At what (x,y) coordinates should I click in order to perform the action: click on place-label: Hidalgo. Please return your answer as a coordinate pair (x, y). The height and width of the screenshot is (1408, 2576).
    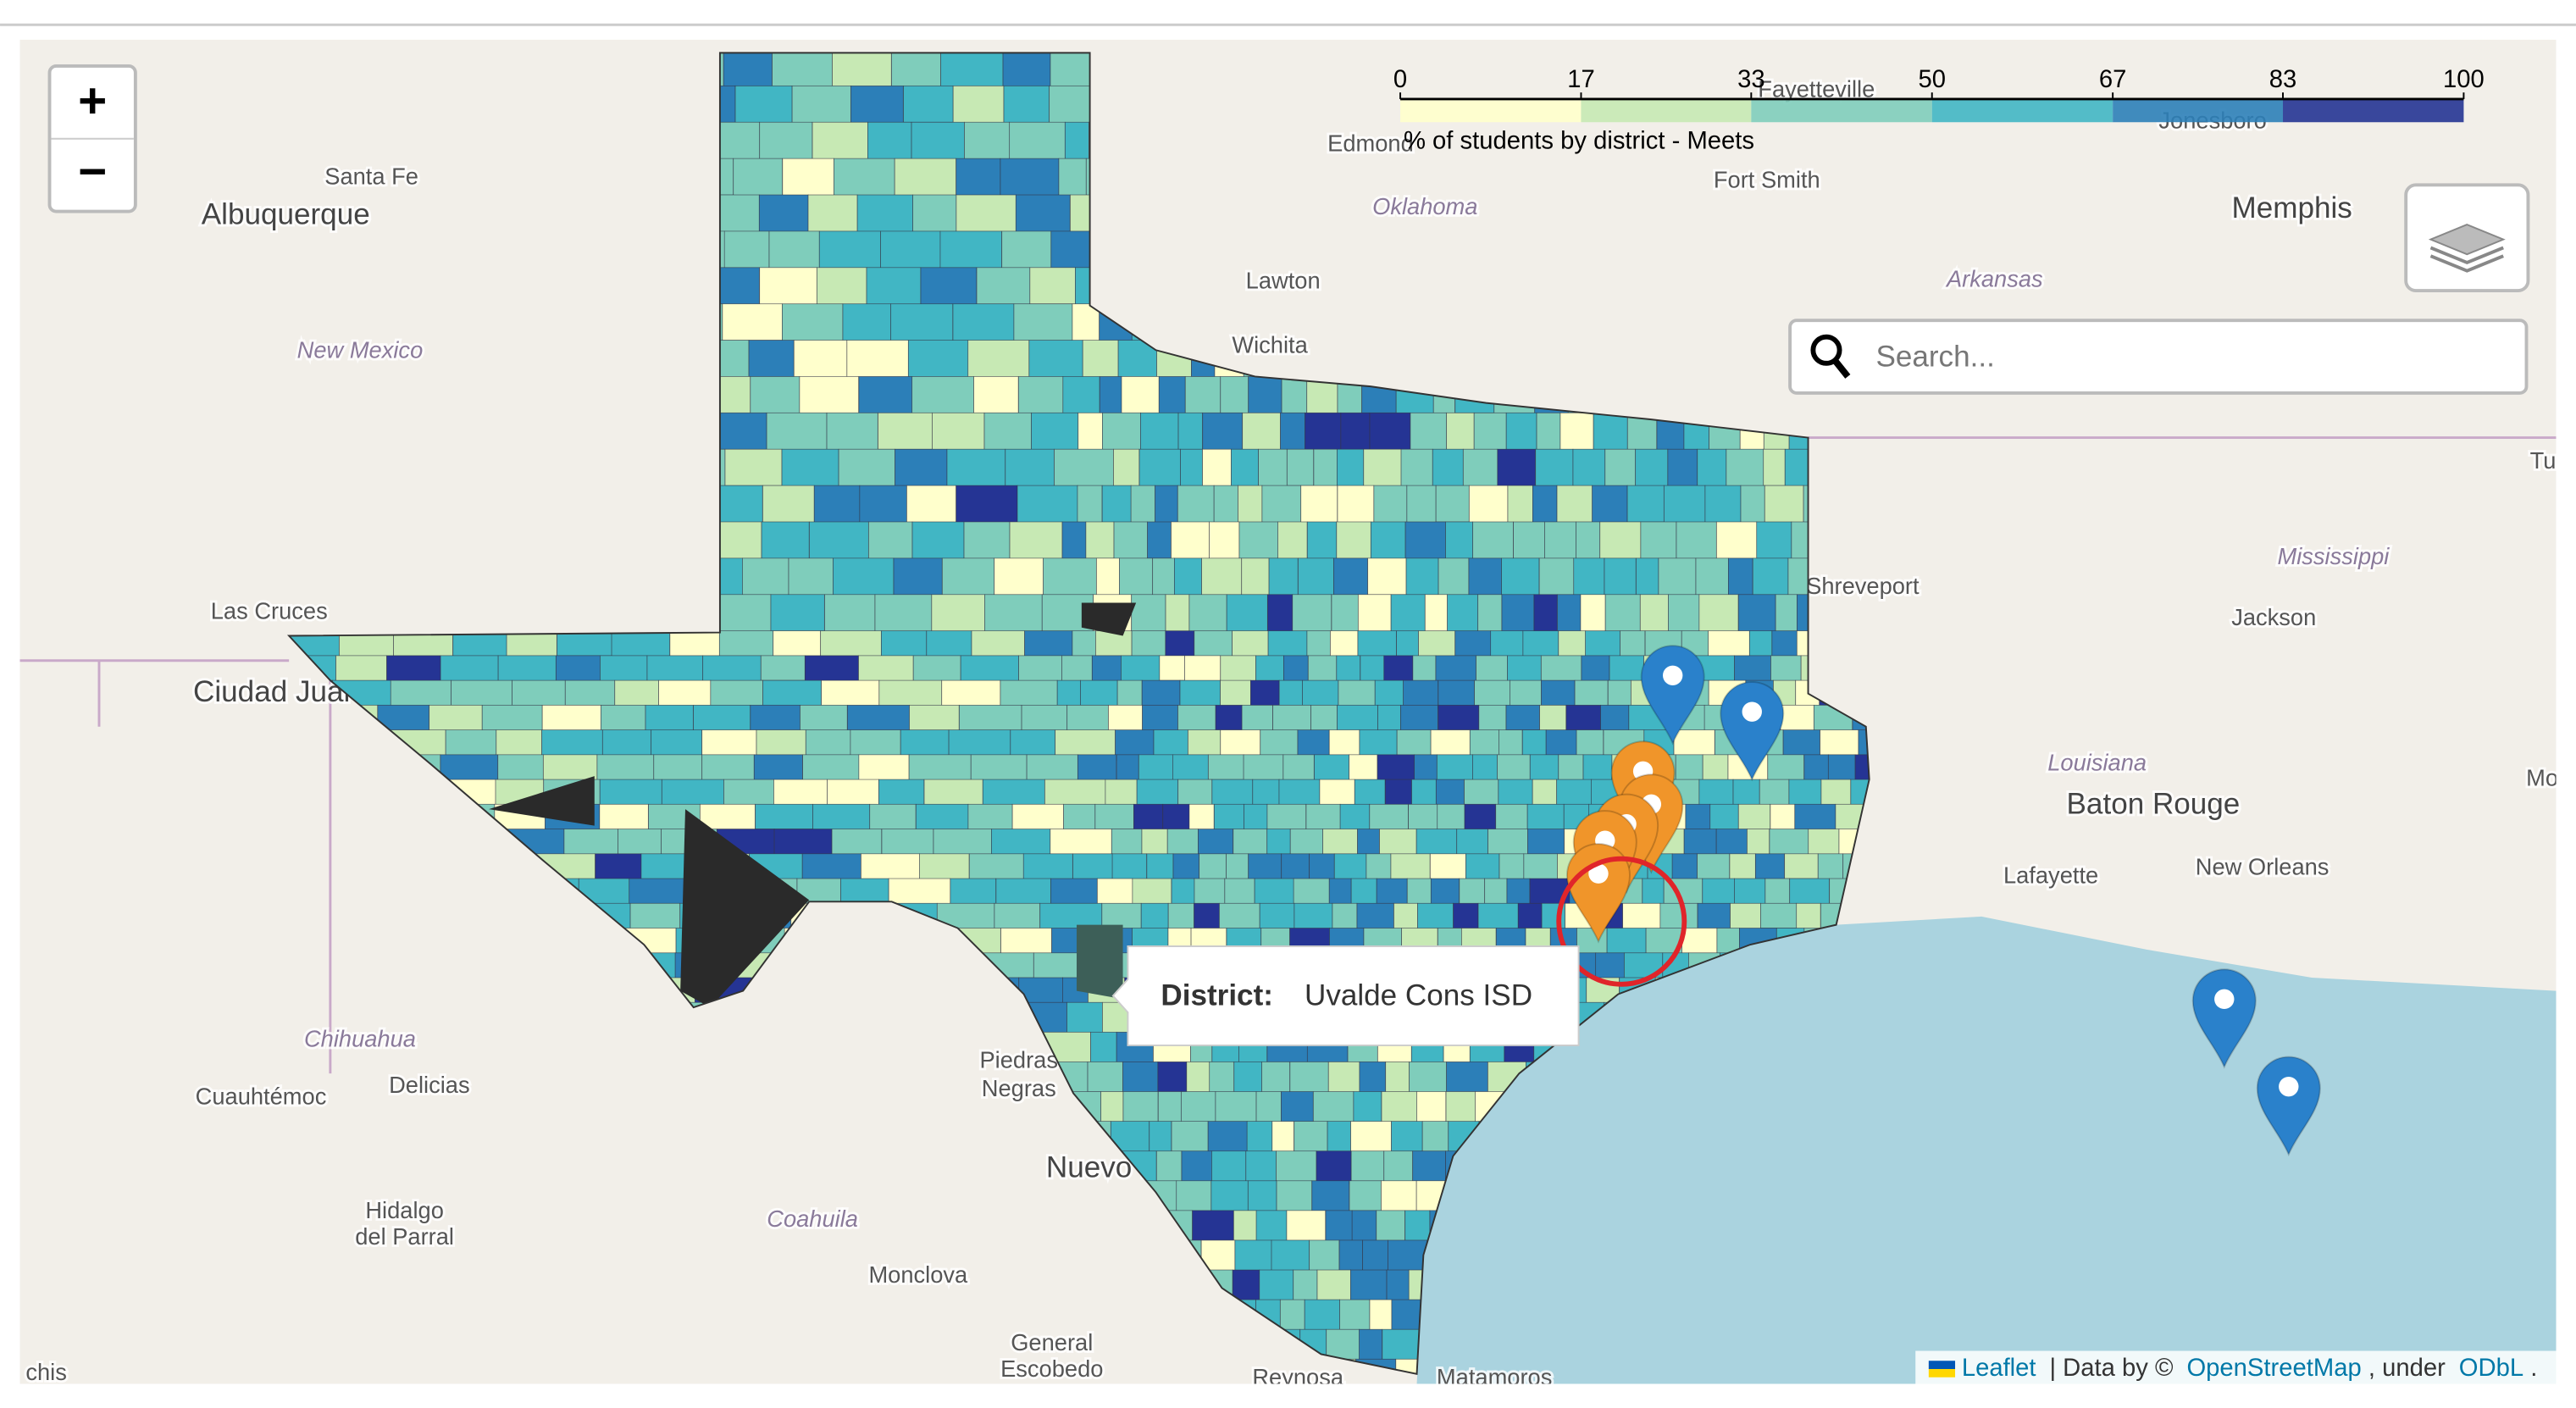
    Looking at the image, I should click on (404, 1210).